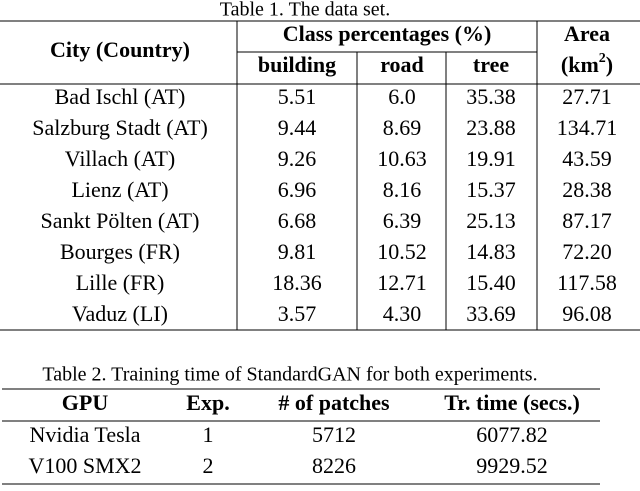 The height and width of the screenshot is (491, 640). I want to click on cell: 6.0, so click(402, 96).